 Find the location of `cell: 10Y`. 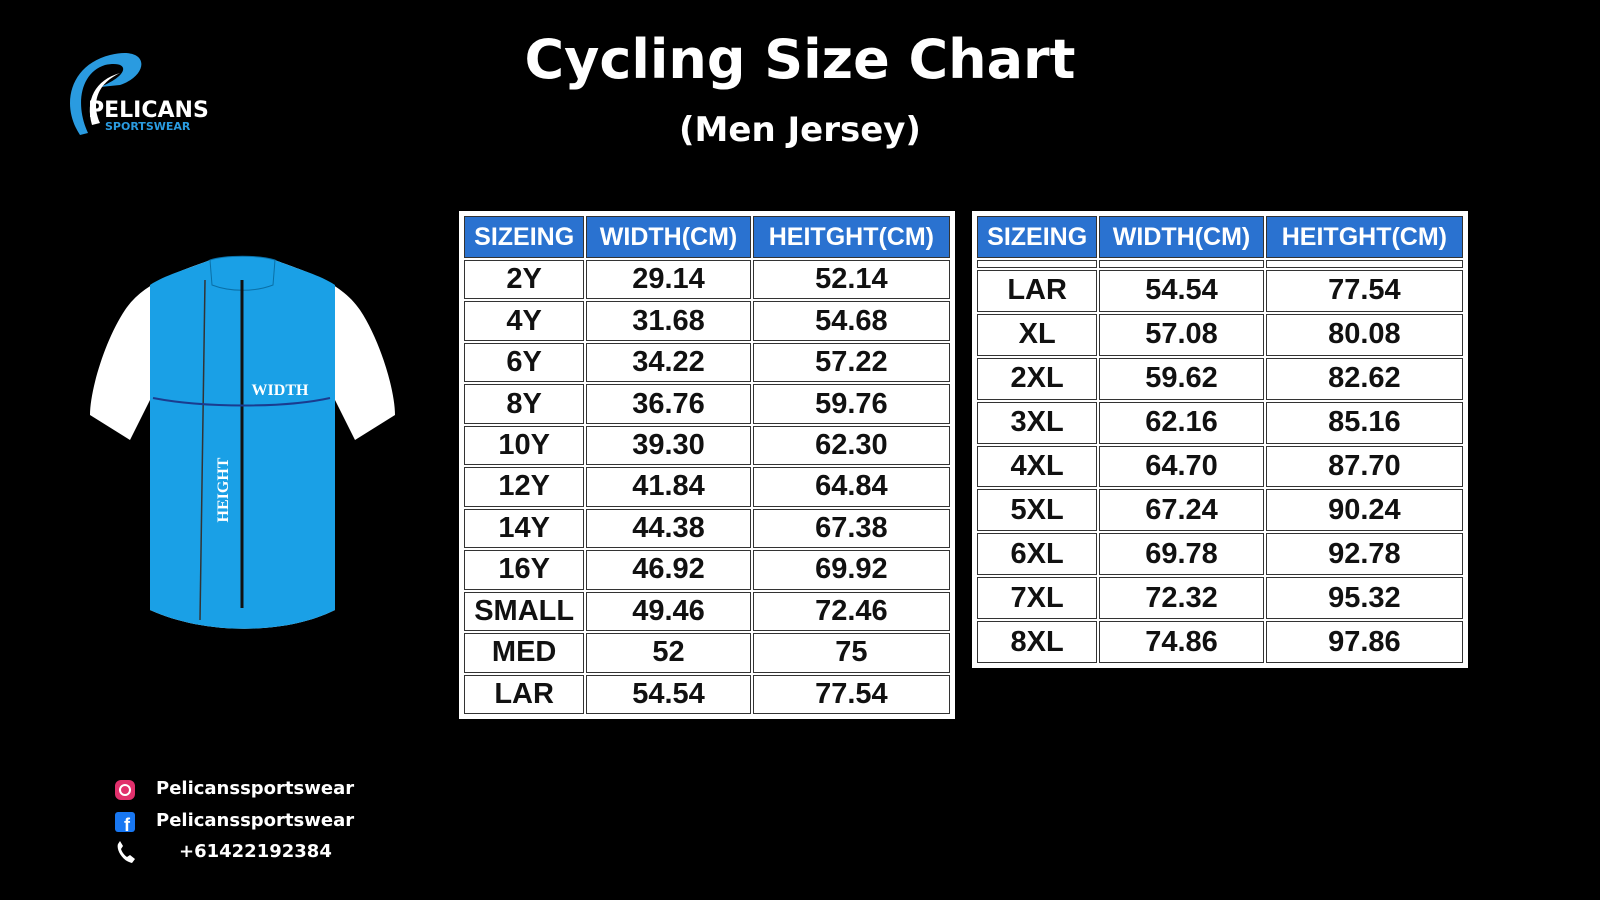

cell: 10Y is located at coordinates (524, 445).